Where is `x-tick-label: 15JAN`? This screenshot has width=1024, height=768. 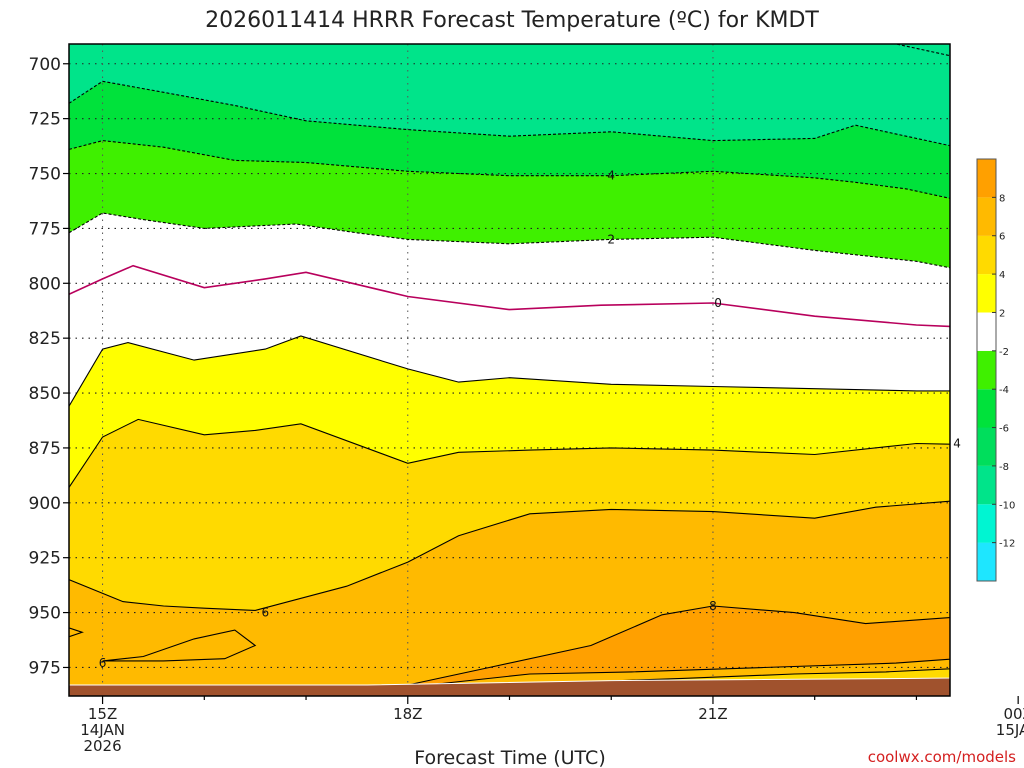 x-tick-label: 15JAN is located at coordinates (1010, 730).